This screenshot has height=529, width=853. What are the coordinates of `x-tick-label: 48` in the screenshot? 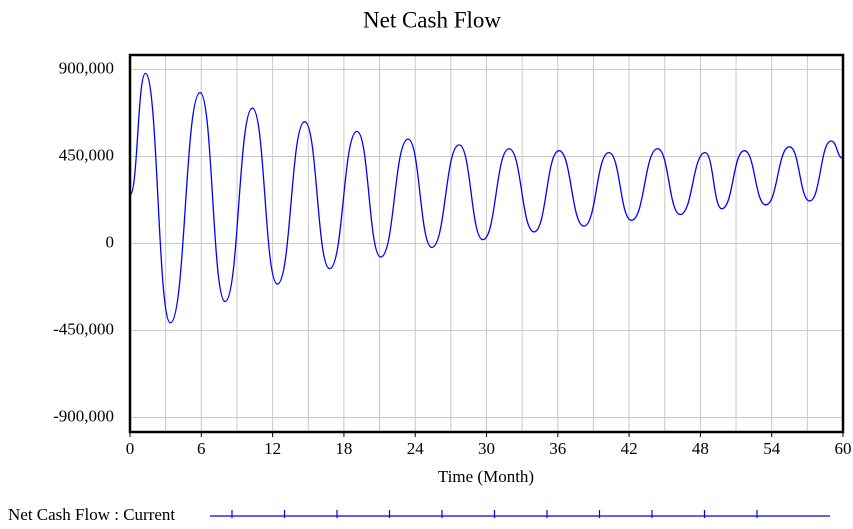 It's located at (700, 448).